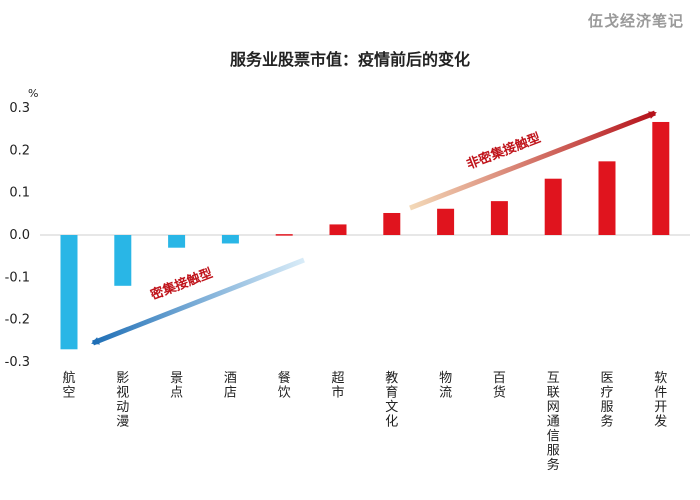 This screenshot has width=700, height=500. I want to click on x-tick-label: 影视动漫, so click(122, 400).